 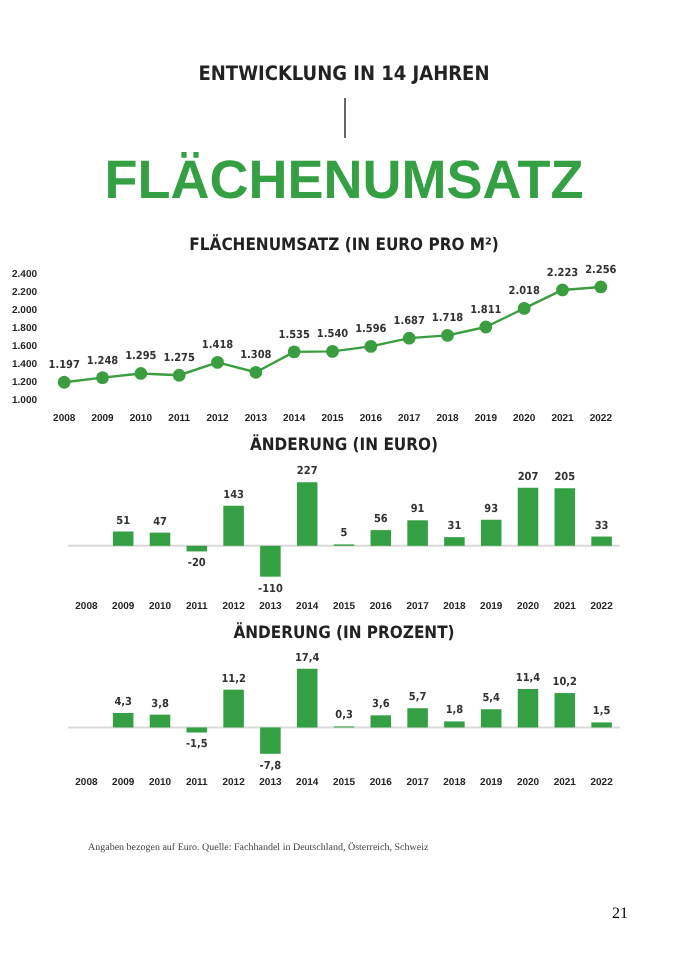 What do you see at coordinates (344, 181) in the screenshot?
I see `text: FLÄCHENUMSATZ` at bounding box center [344, 181].